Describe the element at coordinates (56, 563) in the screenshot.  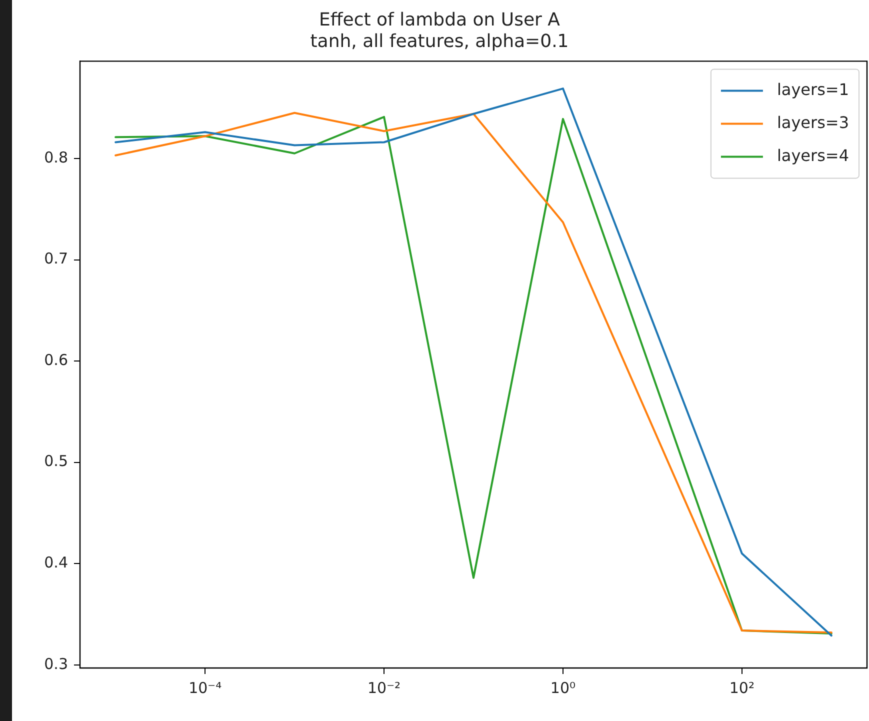
I see `y-tick-label: 0.4` at that location.